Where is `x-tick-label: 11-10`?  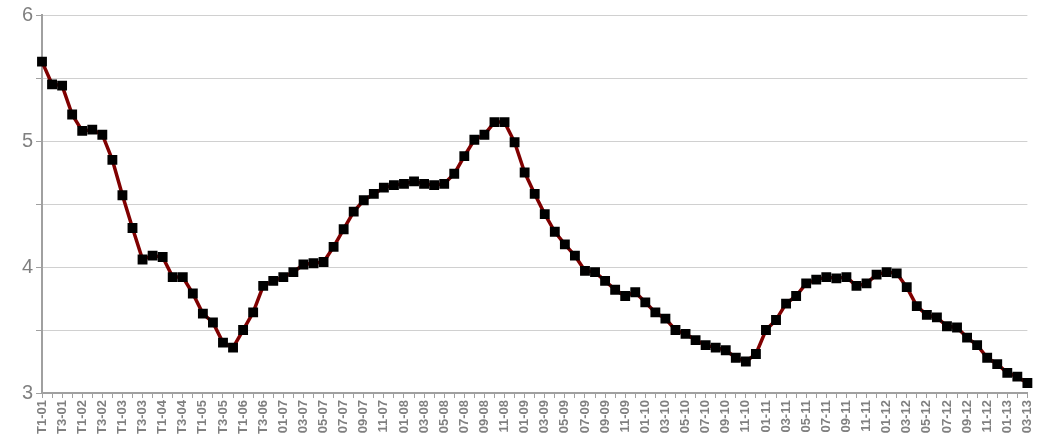 x-tick-label: 11-10 is located at coordinates (745, 416).